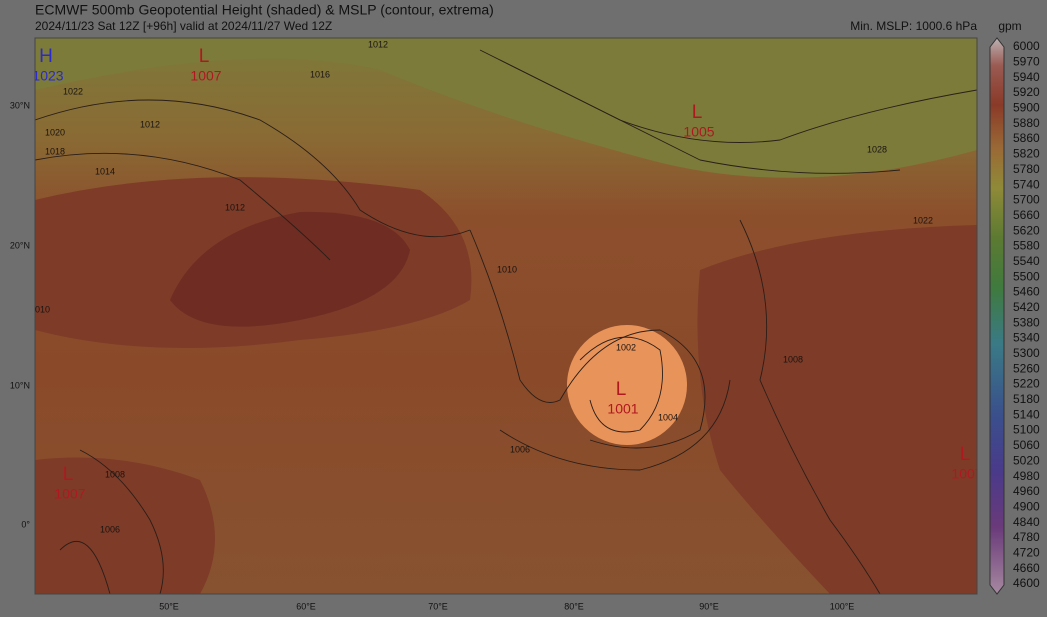  I want to click on colorbar-label: 5380, so click(1026, 322).